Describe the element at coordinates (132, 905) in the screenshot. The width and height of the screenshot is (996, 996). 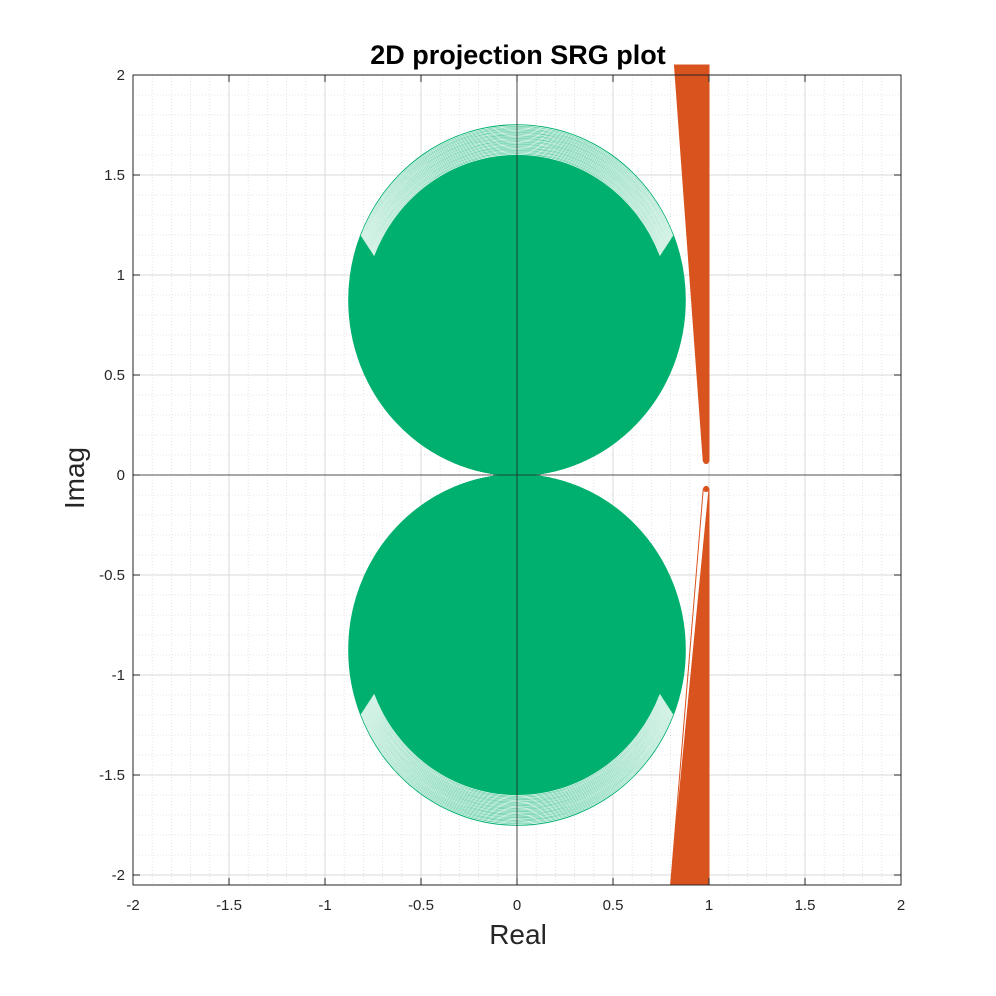
I see `x-tick-label: -2` at that location.